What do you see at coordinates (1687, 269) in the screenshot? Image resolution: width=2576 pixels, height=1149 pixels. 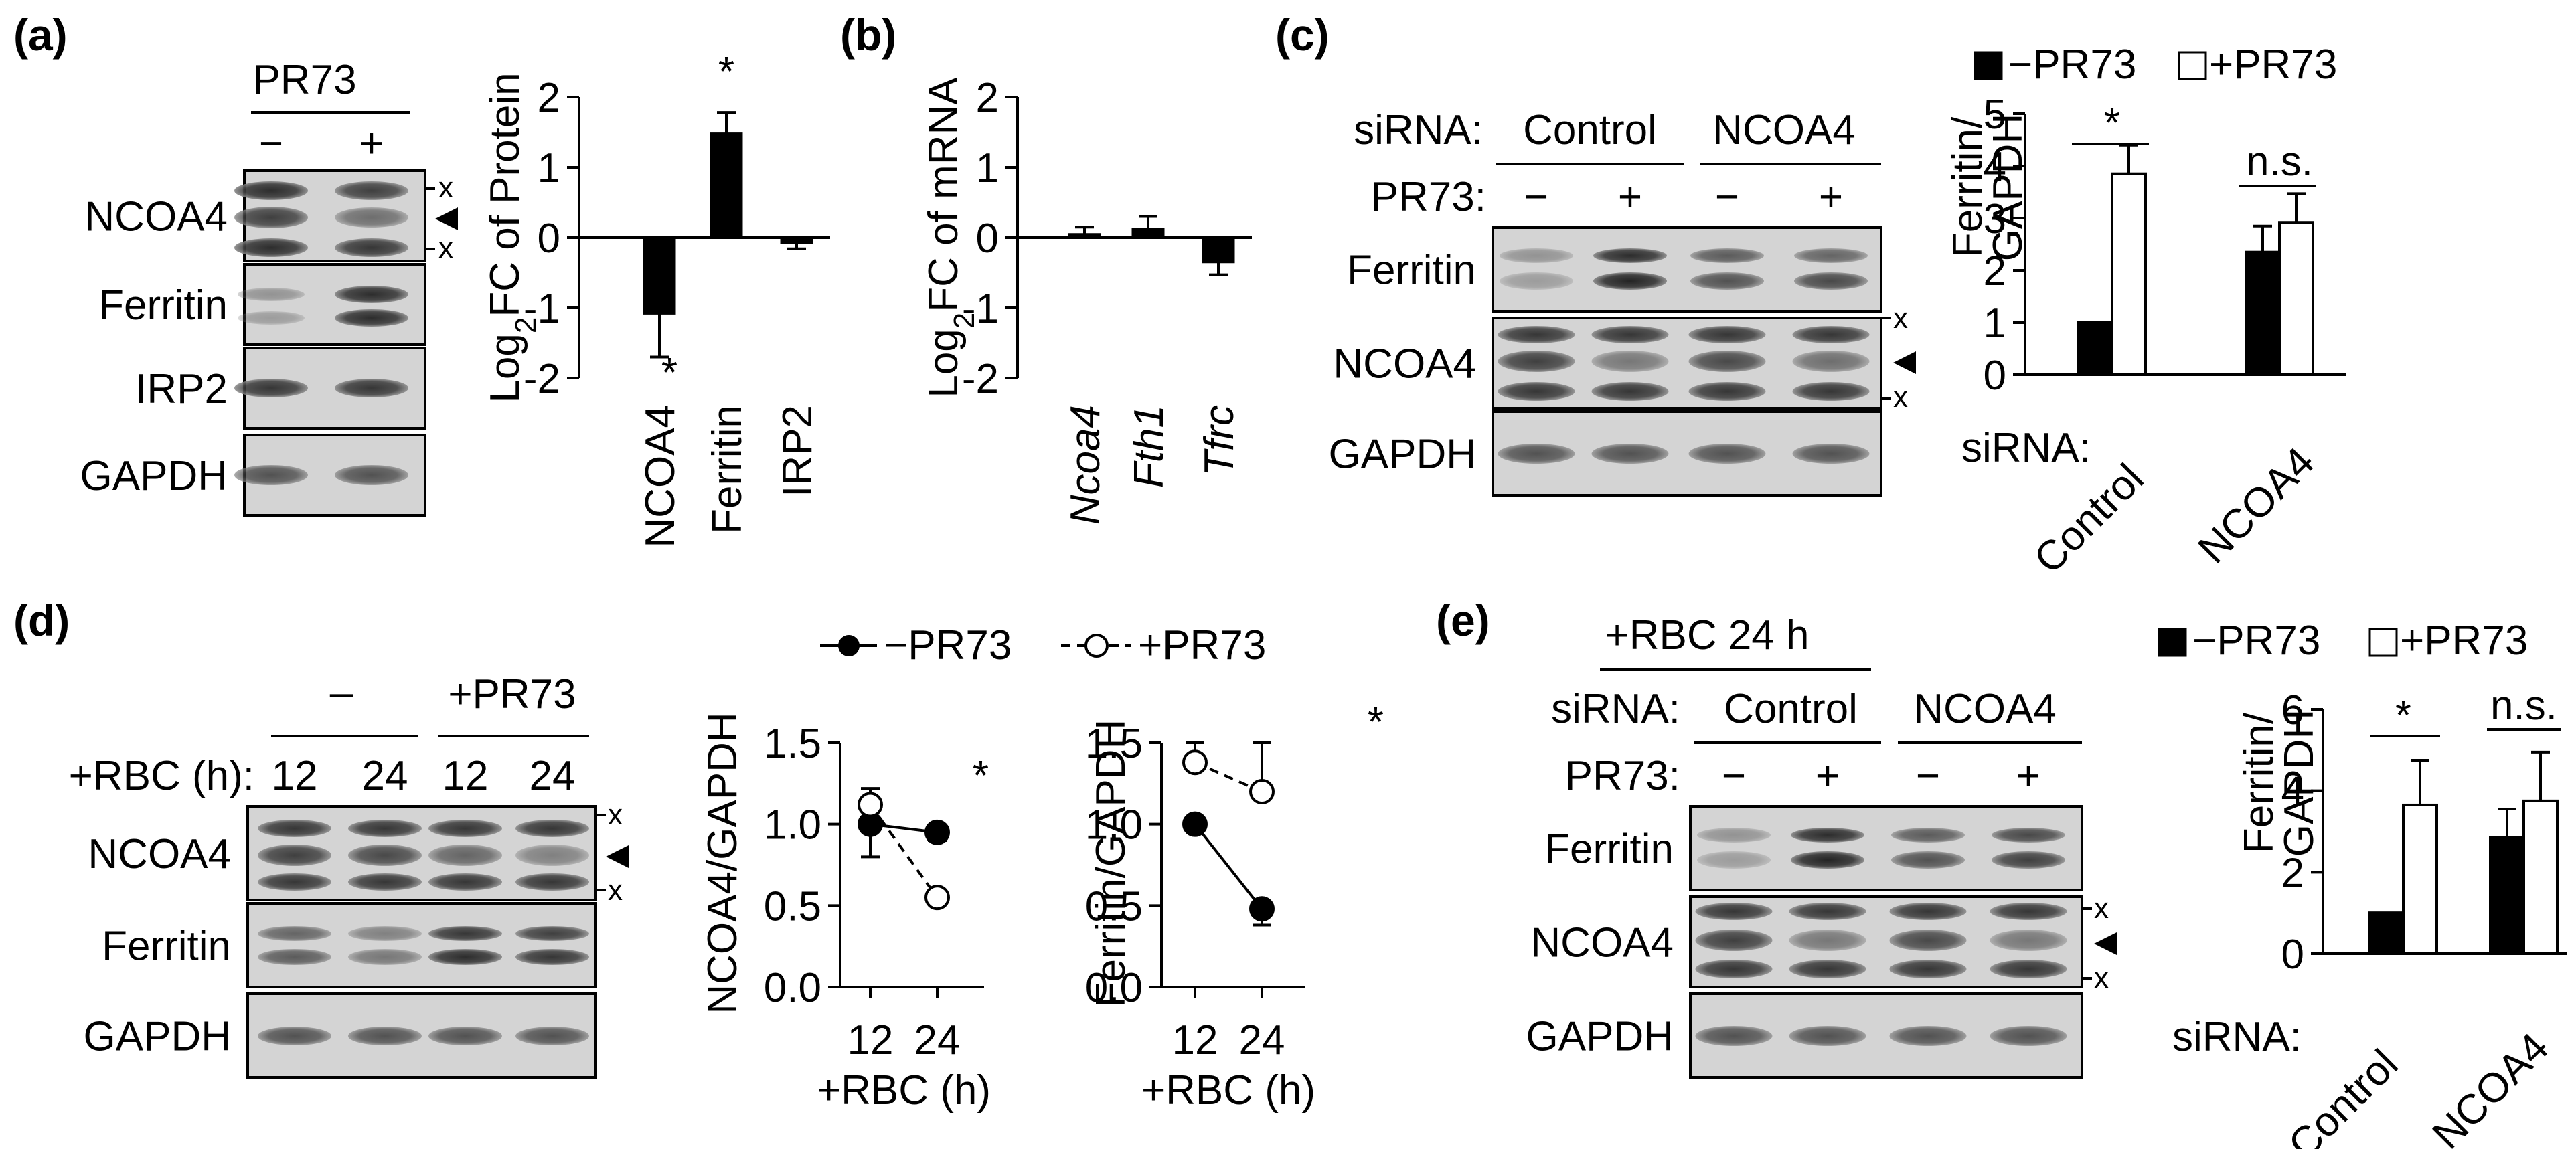 I see `panel-c-blot-ferritin-frame` at bounding box center [1687, 269].